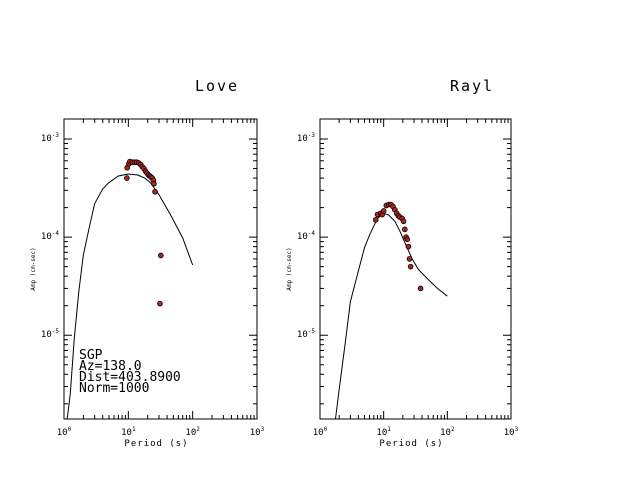 This screenshot has width=640, height=480. I want to click on annotation-line: SGP, so click(91, 355).